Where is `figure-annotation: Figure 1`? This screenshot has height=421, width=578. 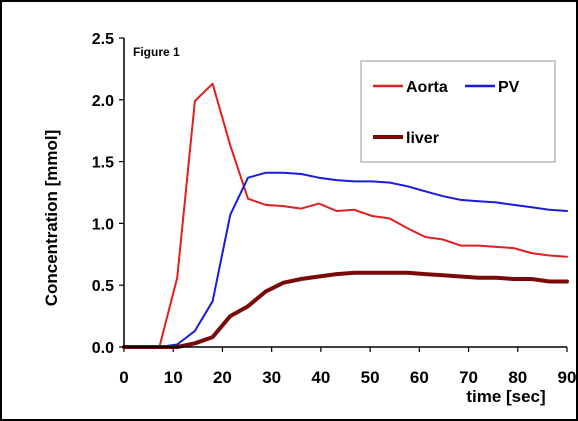 figure-annotation: Figure 1 is located at coordinates (156, 52).